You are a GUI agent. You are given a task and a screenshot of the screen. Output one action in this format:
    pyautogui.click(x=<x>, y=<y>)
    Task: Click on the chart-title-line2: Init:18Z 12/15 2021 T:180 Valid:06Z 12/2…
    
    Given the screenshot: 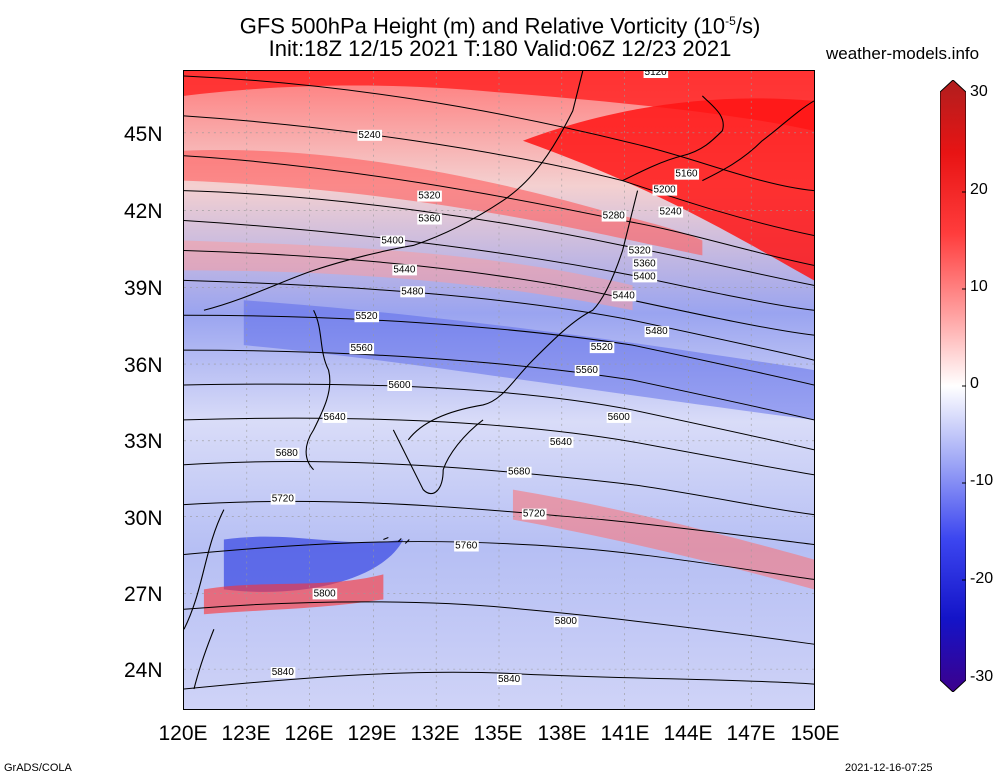 What is the action you would take?
    pyautogui.click(x=500, y=48)
    